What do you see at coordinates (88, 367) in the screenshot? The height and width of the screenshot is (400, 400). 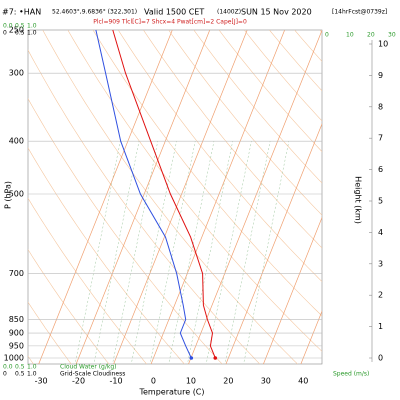 I see `cloud-water-label: Cloud Water (g/kg)` at bounding box center [88, 367].